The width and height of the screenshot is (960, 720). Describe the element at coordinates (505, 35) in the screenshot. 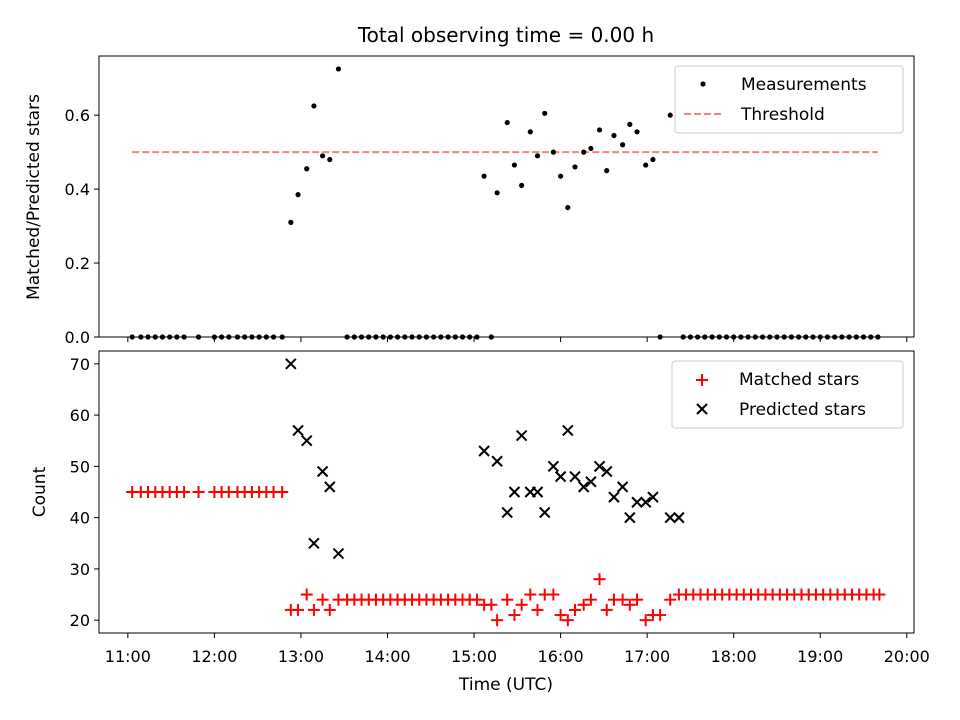

I see `chart-title: Total observing time = 0.00 h` at that location.